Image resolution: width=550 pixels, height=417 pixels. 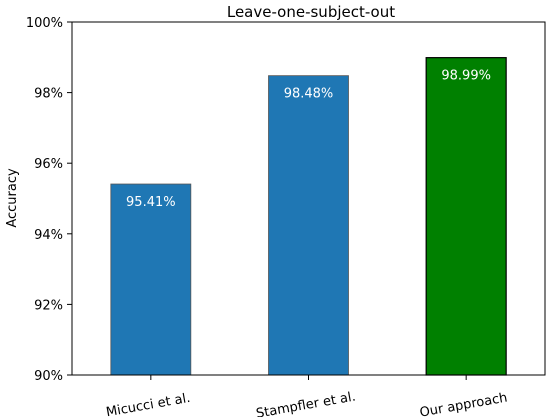 I want to click on y-tick-label: 98%, so click(x=48, y=94).